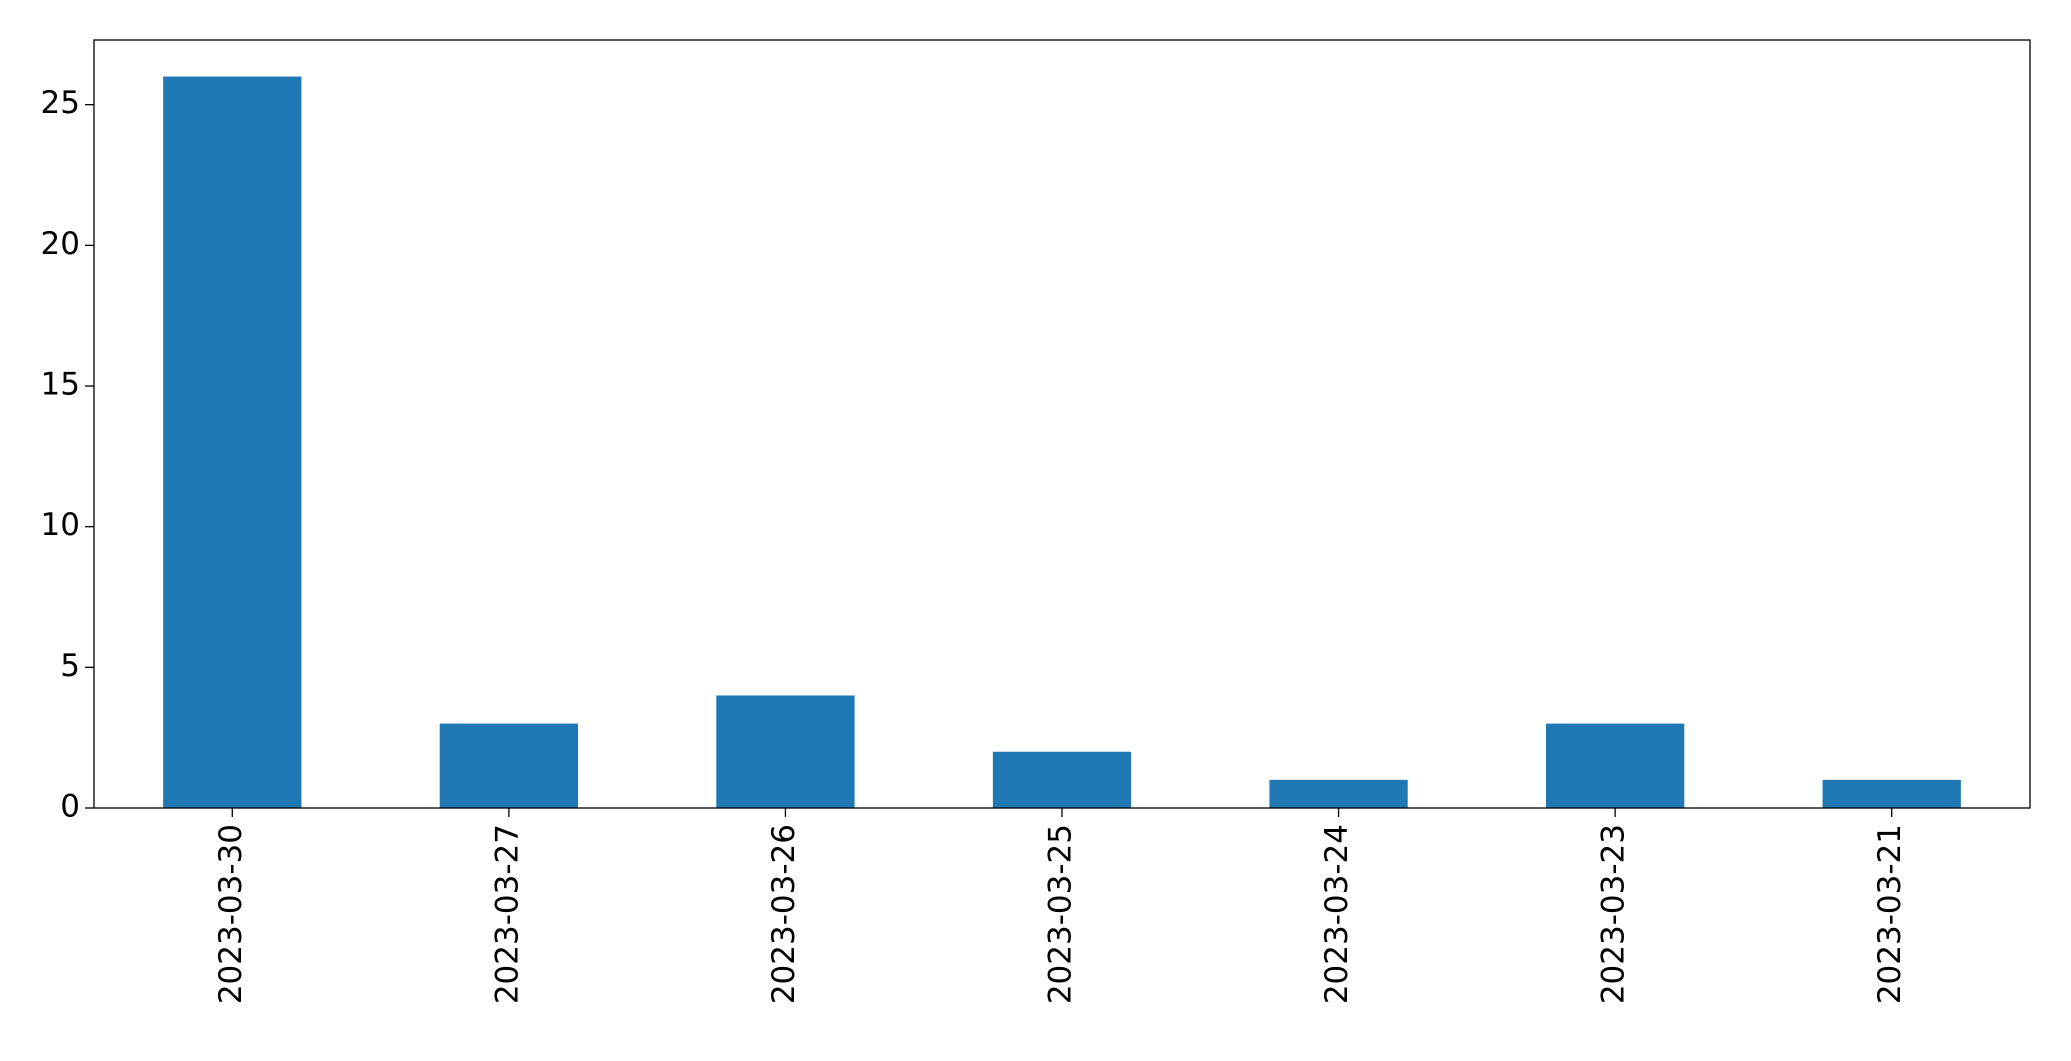 This screenshot has width=2071, height=1061. Describe the element at coordinates (784, 914) in the screenshot. I see `x-tick-label: 2023-03-26` at that location.